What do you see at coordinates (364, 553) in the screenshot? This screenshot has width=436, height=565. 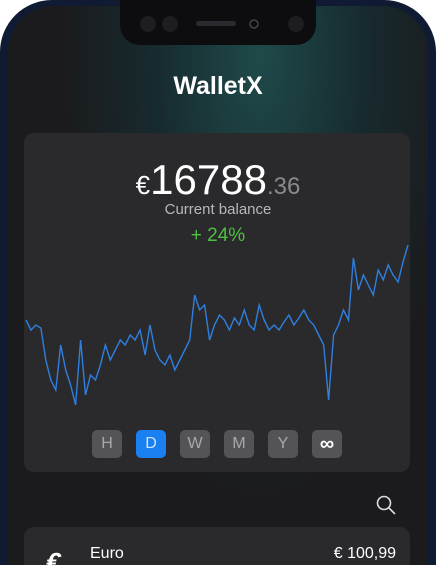 I see `account-amount: € 100,99` at bounding box center [364, 553].